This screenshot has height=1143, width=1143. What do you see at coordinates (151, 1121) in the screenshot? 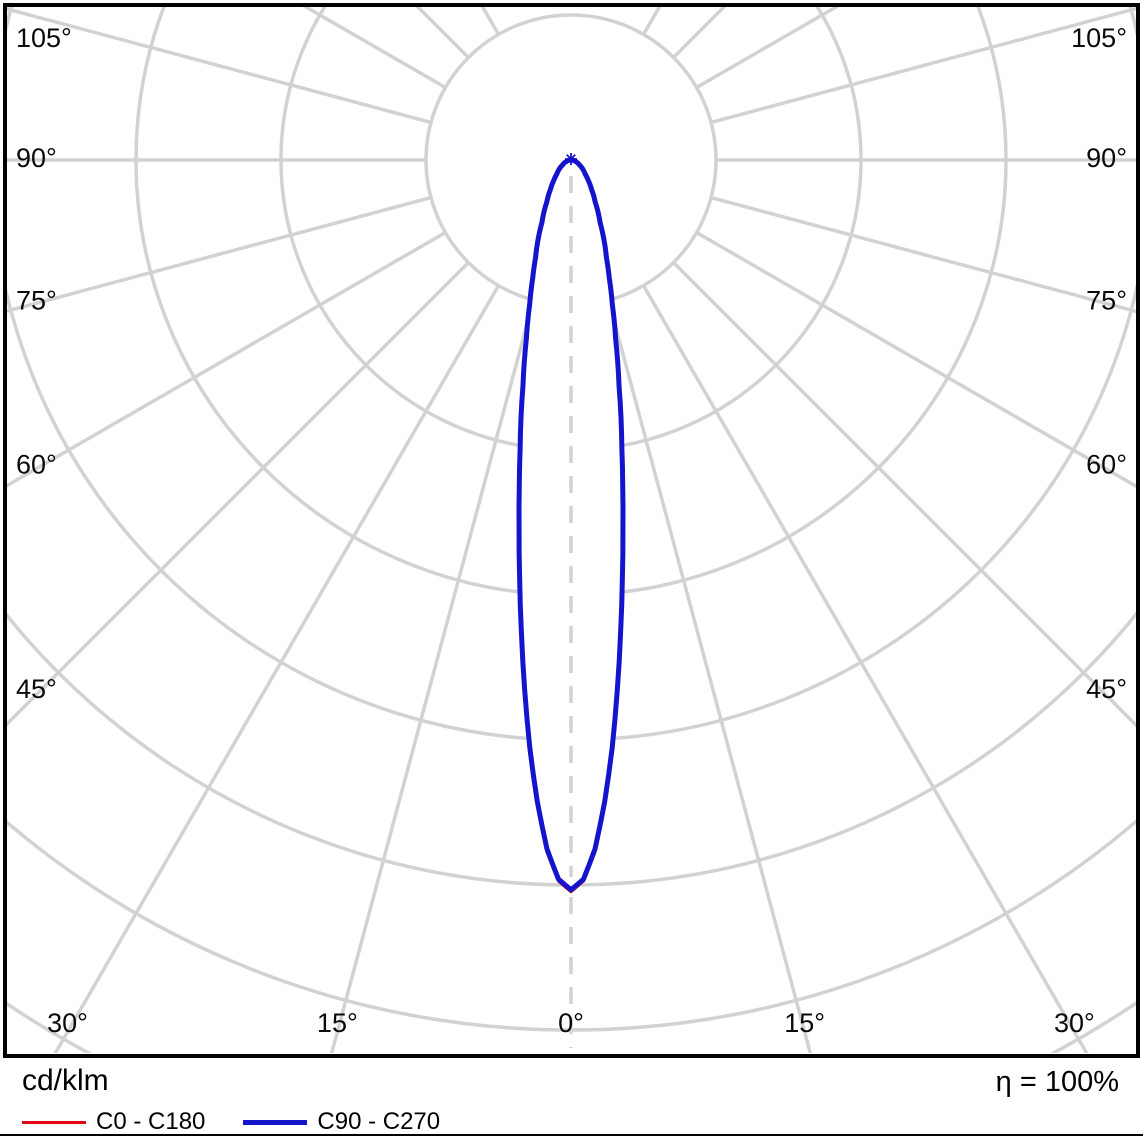
I see `legend-label: C0 - C180` at bounding box center [151, 1121].